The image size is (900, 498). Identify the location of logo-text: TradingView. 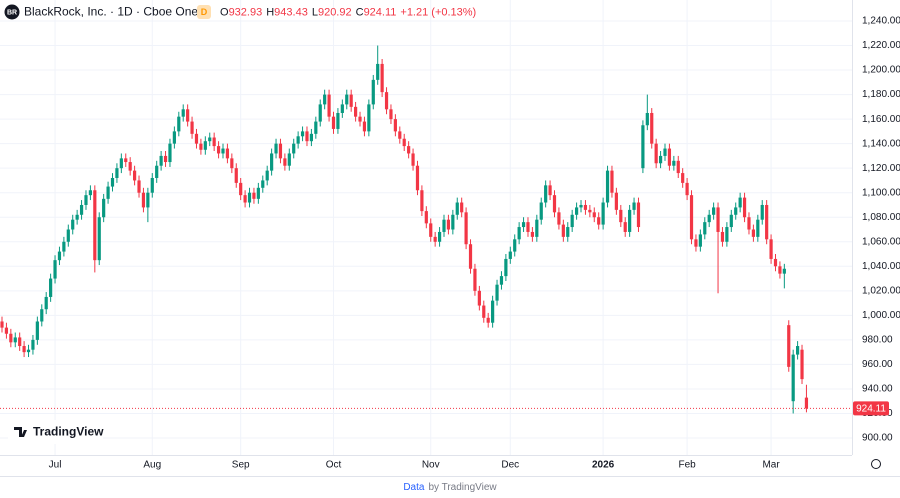
(68, 432).